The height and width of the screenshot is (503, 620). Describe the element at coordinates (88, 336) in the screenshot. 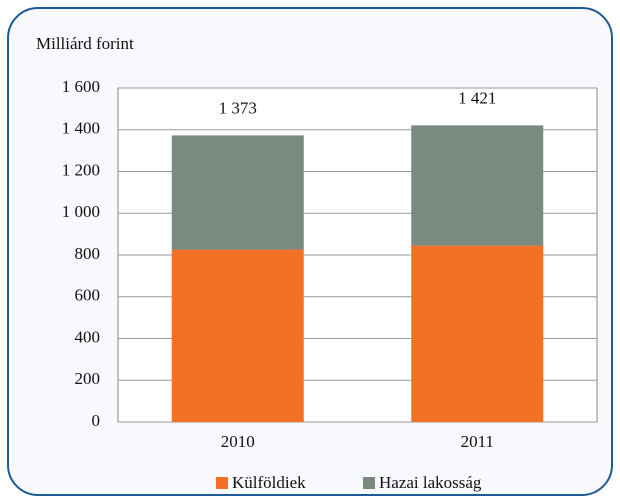

I see `y-tick-label: 400` at that location.